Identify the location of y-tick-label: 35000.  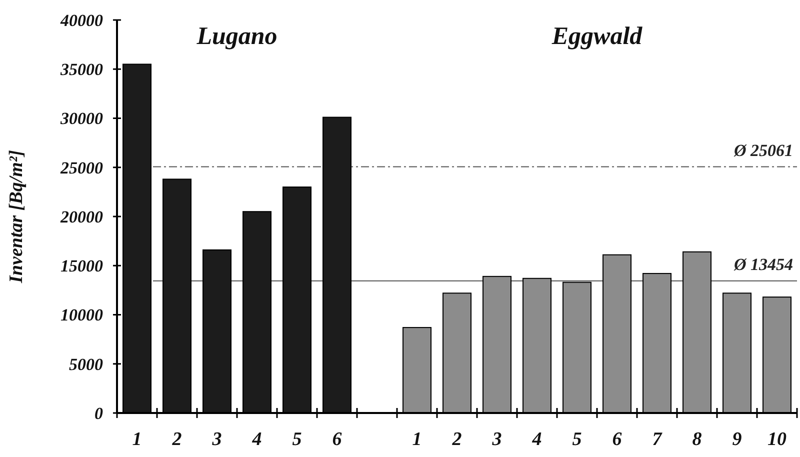
(82, 70).